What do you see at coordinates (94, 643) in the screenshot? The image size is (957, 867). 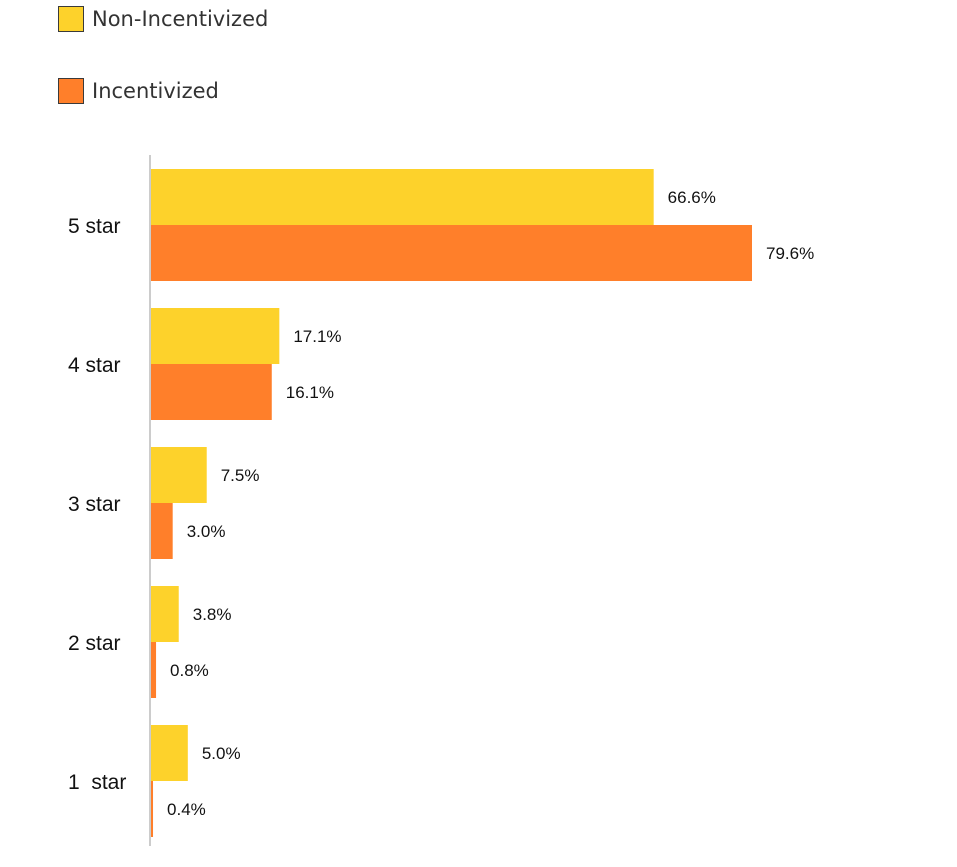 I see `category-label: 2 star` at bounding box center [94, 643].